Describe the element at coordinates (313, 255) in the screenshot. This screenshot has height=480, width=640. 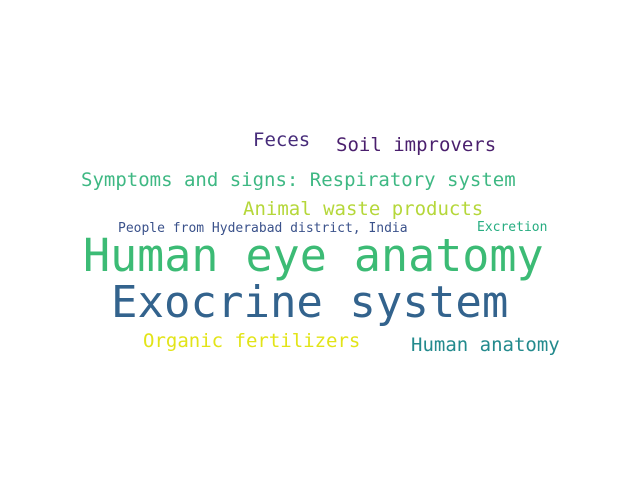
I see `word-human-eye-anatomy: Human eye anatomy` at that location.